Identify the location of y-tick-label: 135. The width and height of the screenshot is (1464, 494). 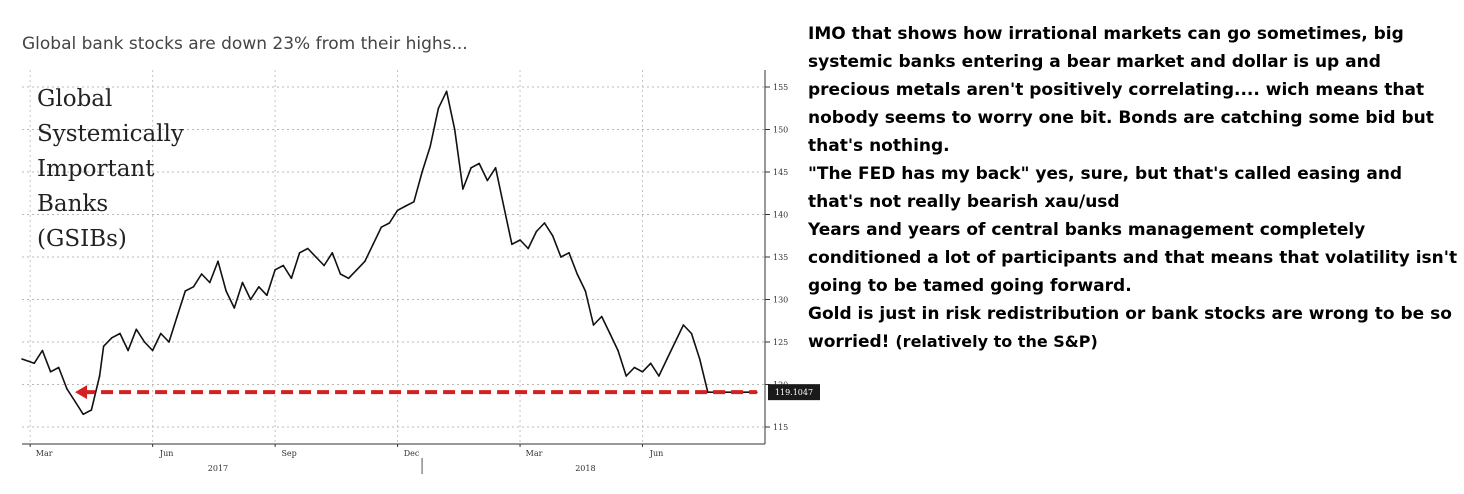
(780, 257).